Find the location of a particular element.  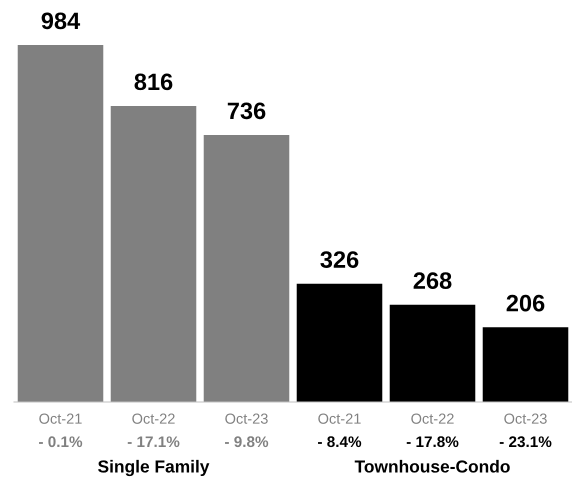

text: Single Family is located at coordinates (154, 468).